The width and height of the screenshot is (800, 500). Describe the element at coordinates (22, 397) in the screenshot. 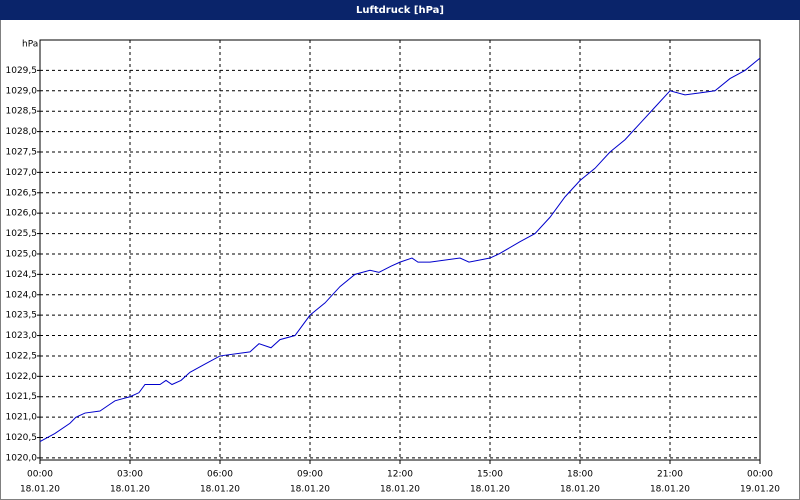

I see `y-tick-label: 1021,5` at that location.